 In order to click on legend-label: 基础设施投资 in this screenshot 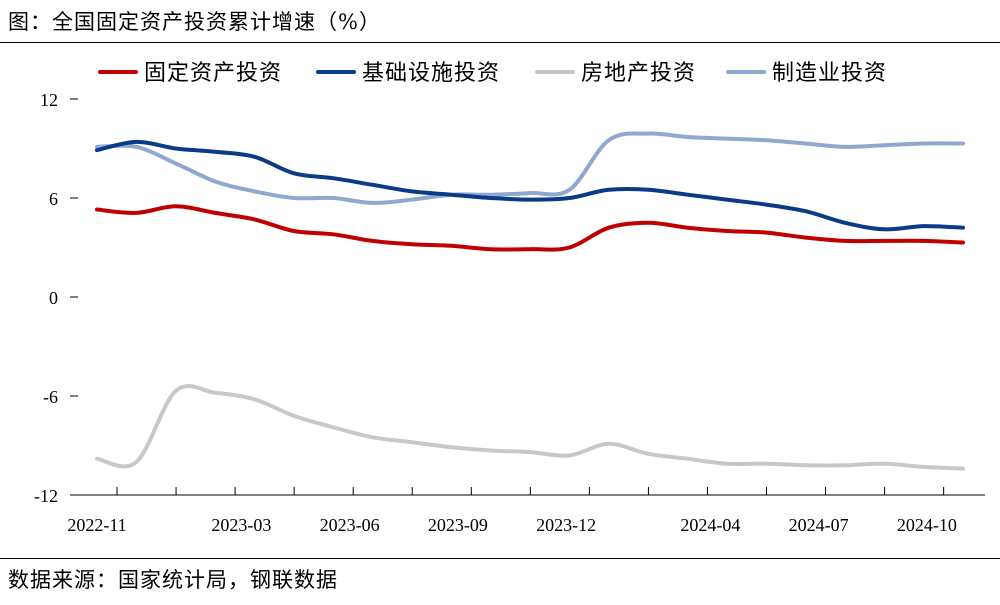, I will do `click(431, 73)`.